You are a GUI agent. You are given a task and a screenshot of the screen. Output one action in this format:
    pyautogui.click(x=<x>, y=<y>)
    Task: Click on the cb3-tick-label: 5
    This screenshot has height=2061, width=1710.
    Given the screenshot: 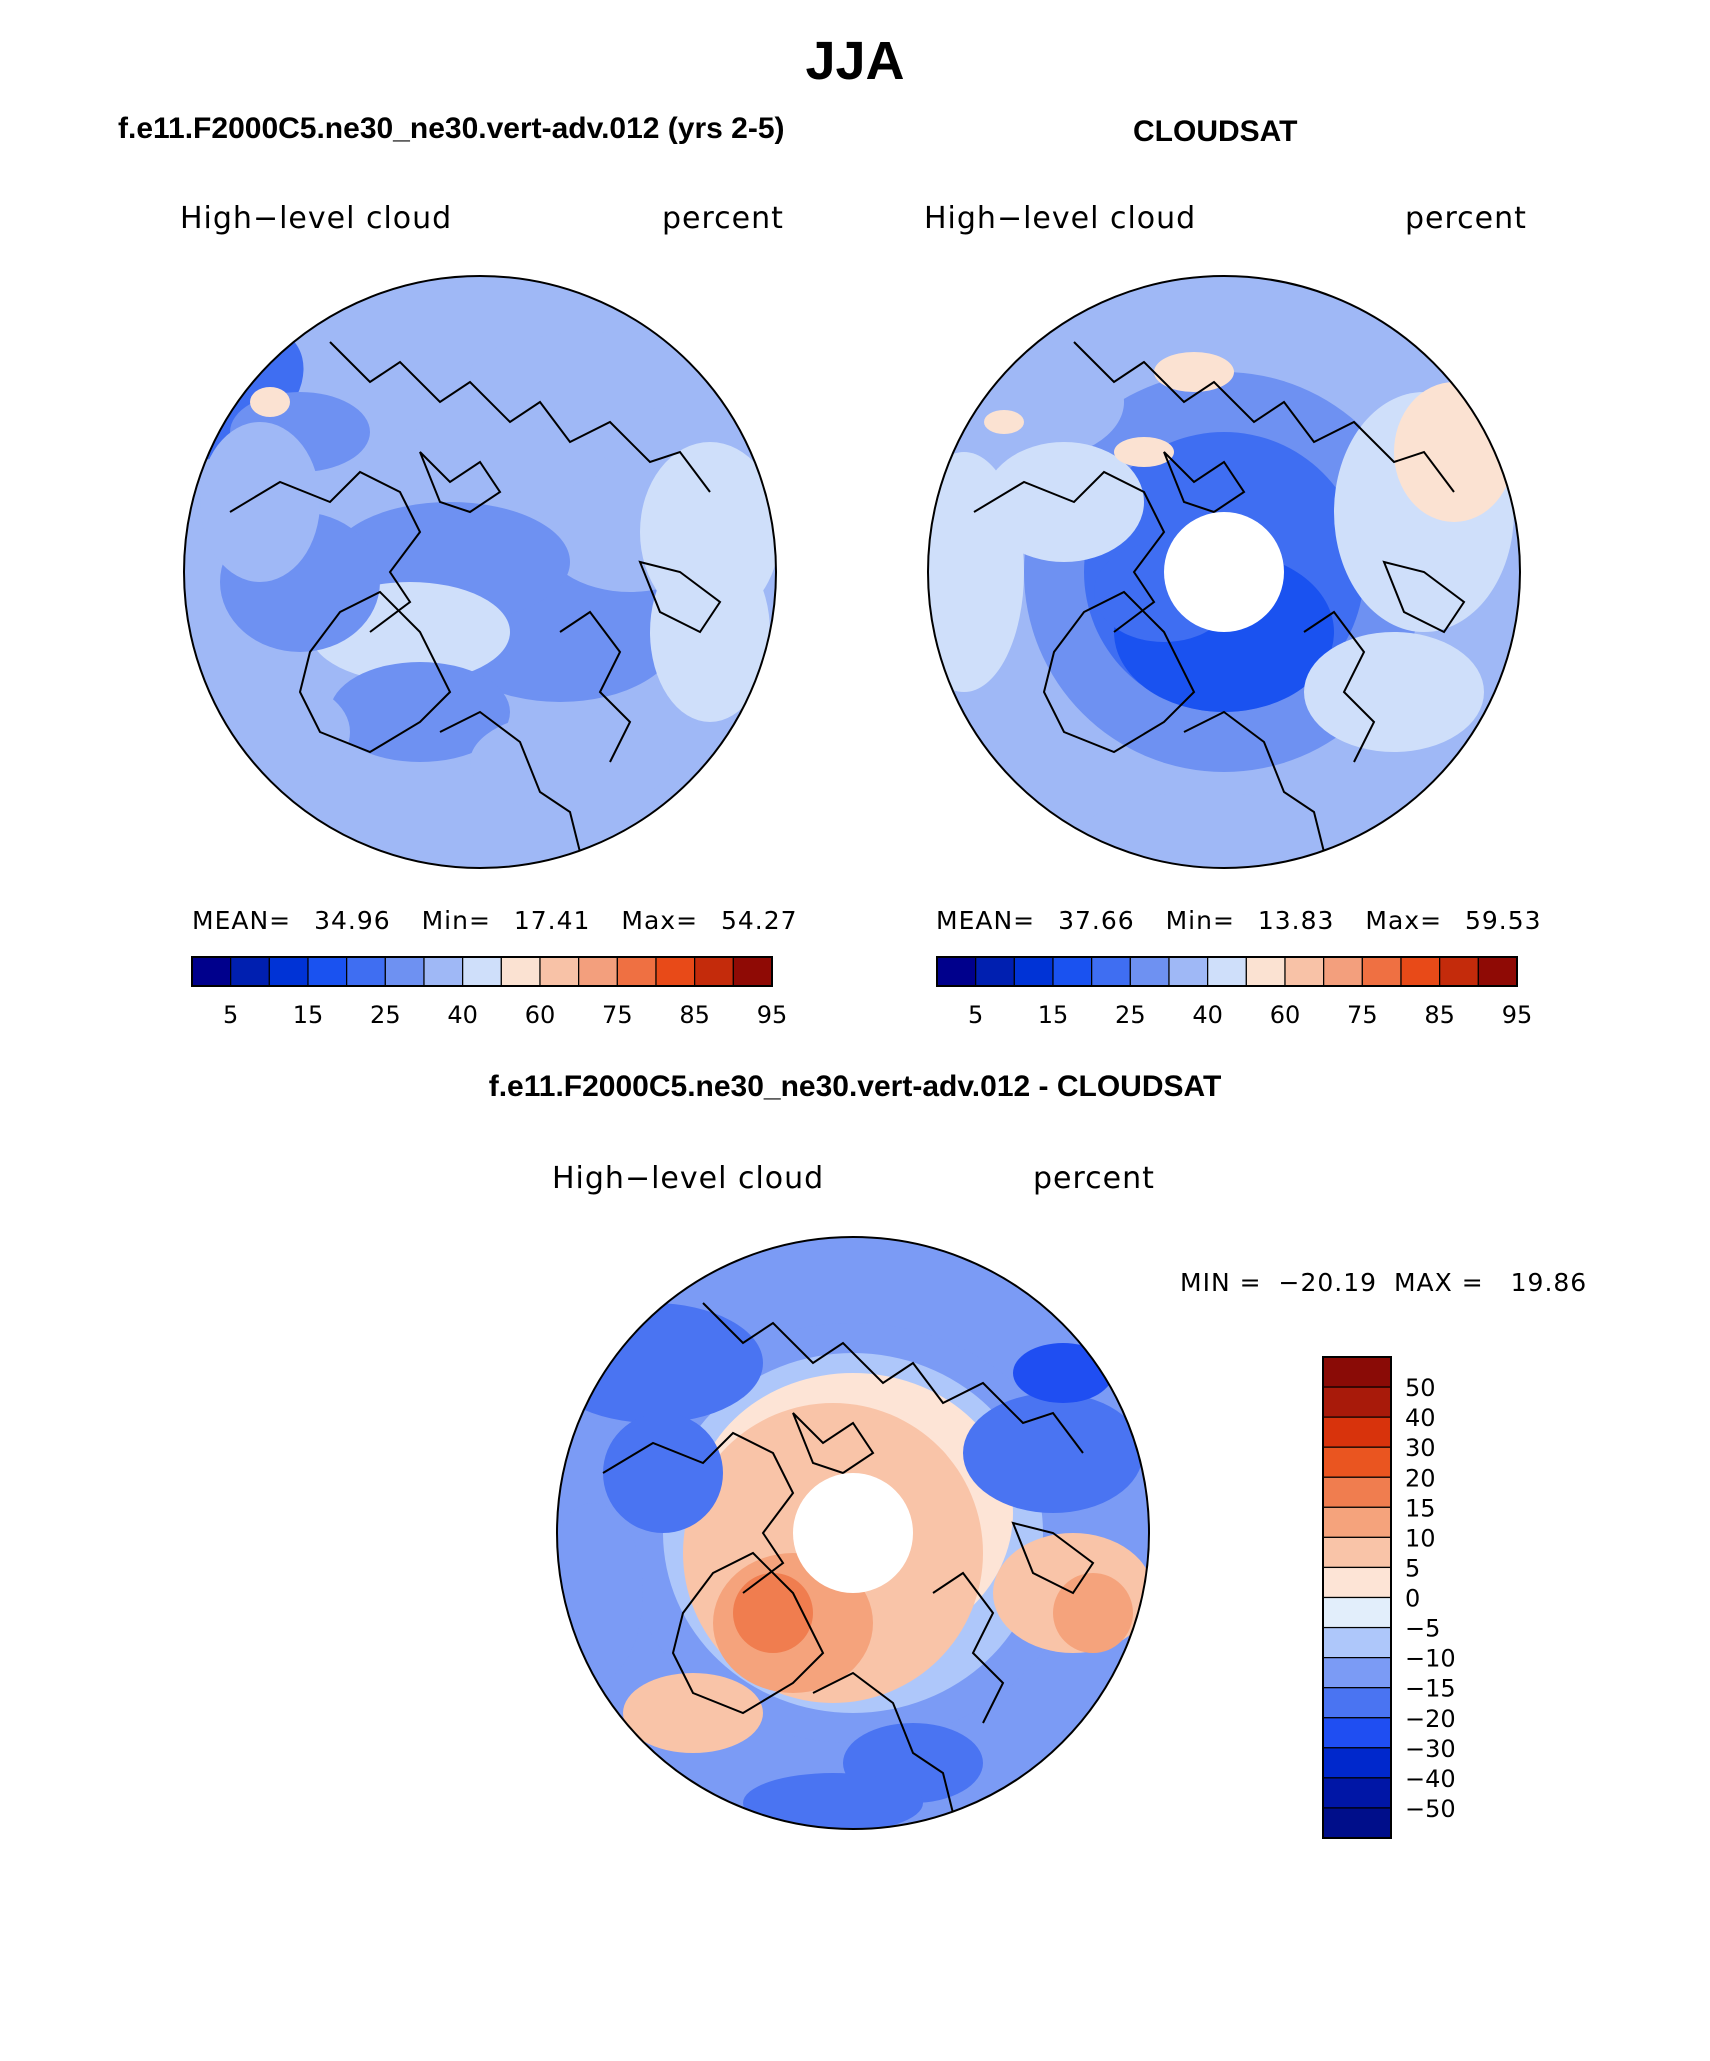 What is the action you would take?
    pyautogui.click(x=1412, y=1568)
    